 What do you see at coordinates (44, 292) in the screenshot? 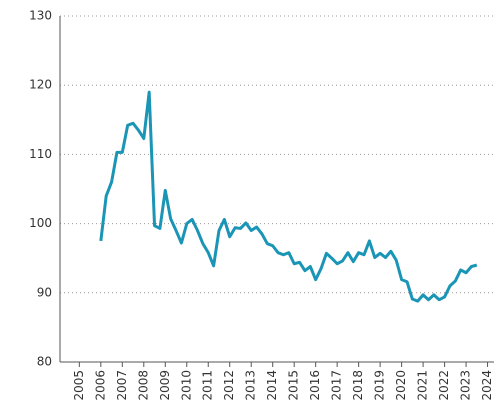
I see `y-tick-label: 90` at bounding box center [44, 292].